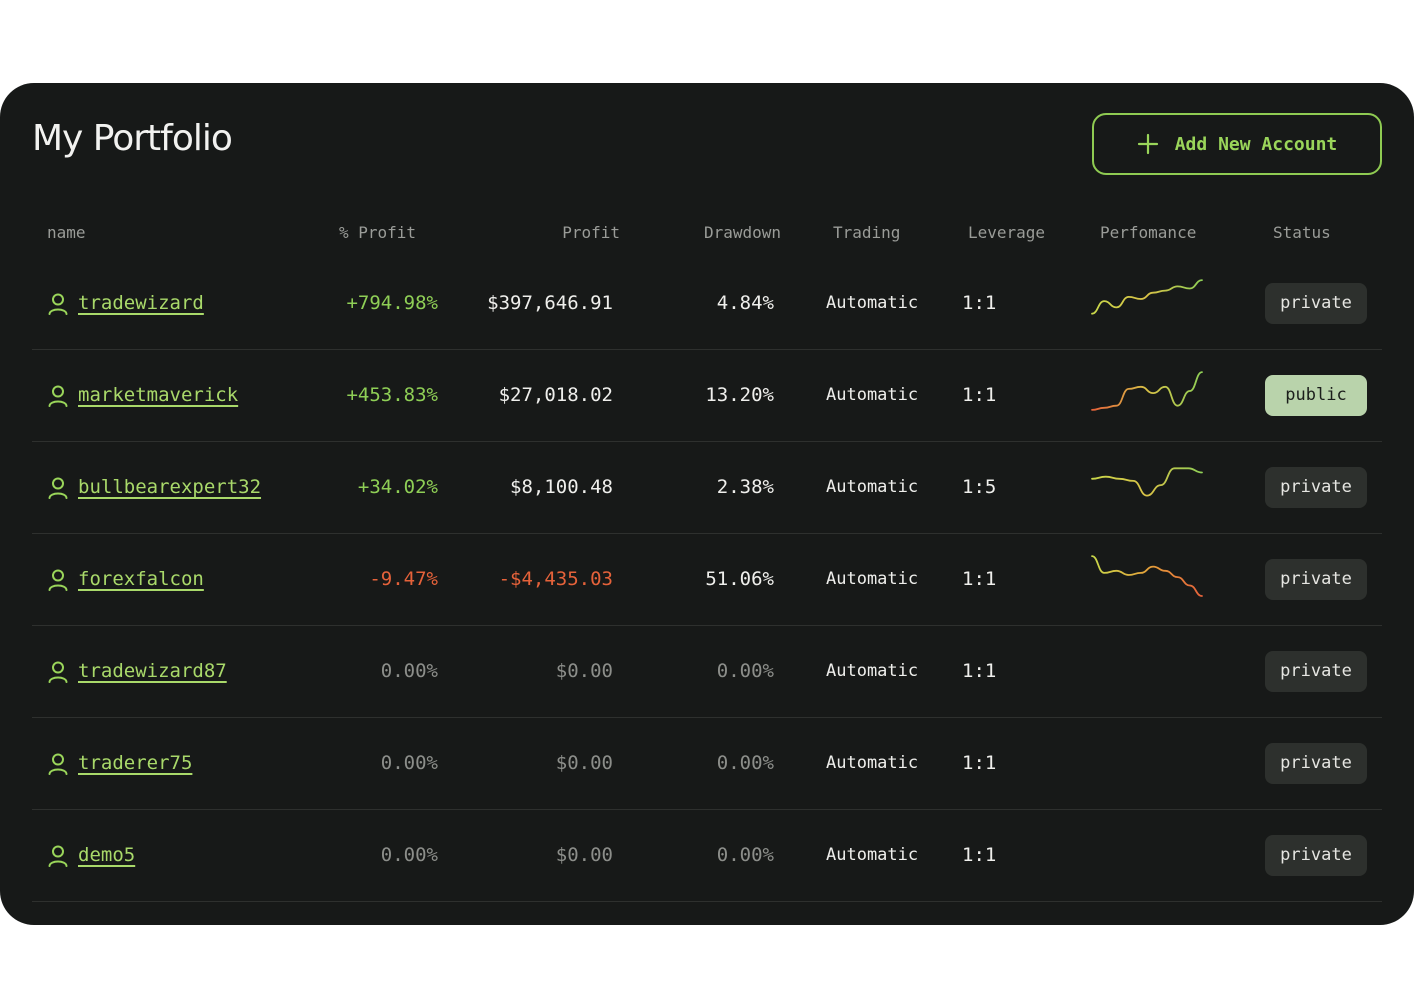  I want to click on percent-profit: -9.47%, so click(403, 579).